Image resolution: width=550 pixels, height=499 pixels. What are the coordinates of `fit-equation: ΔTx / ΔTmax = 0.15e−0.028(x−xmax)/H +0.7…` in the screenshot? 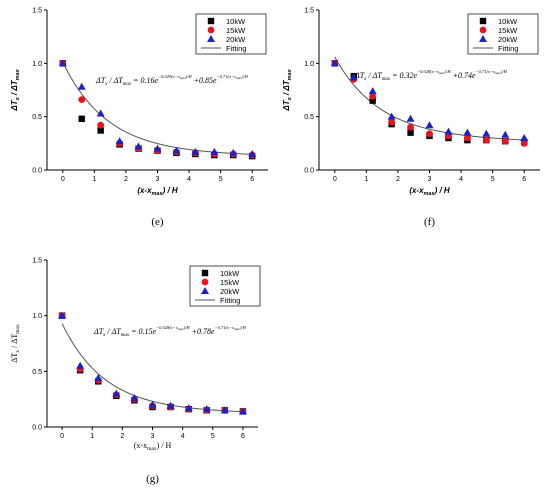 It's located at (170, 331).